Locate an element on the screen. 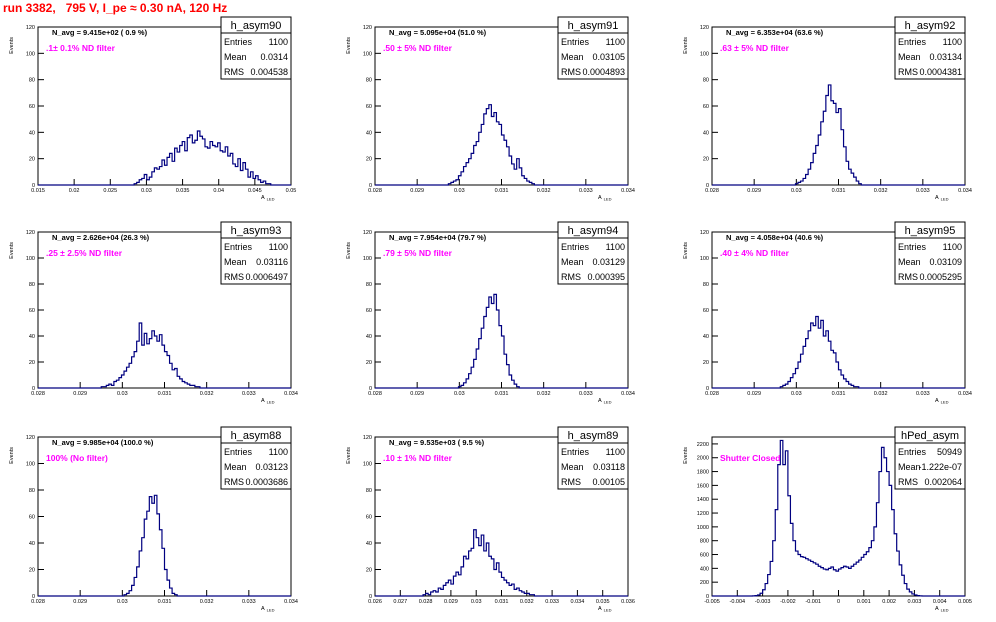 This screenshot has width=996, height=622. n-avg-label: N_avg = 7.954e+04 (79.7 %) is located at coordinates (438, 237).